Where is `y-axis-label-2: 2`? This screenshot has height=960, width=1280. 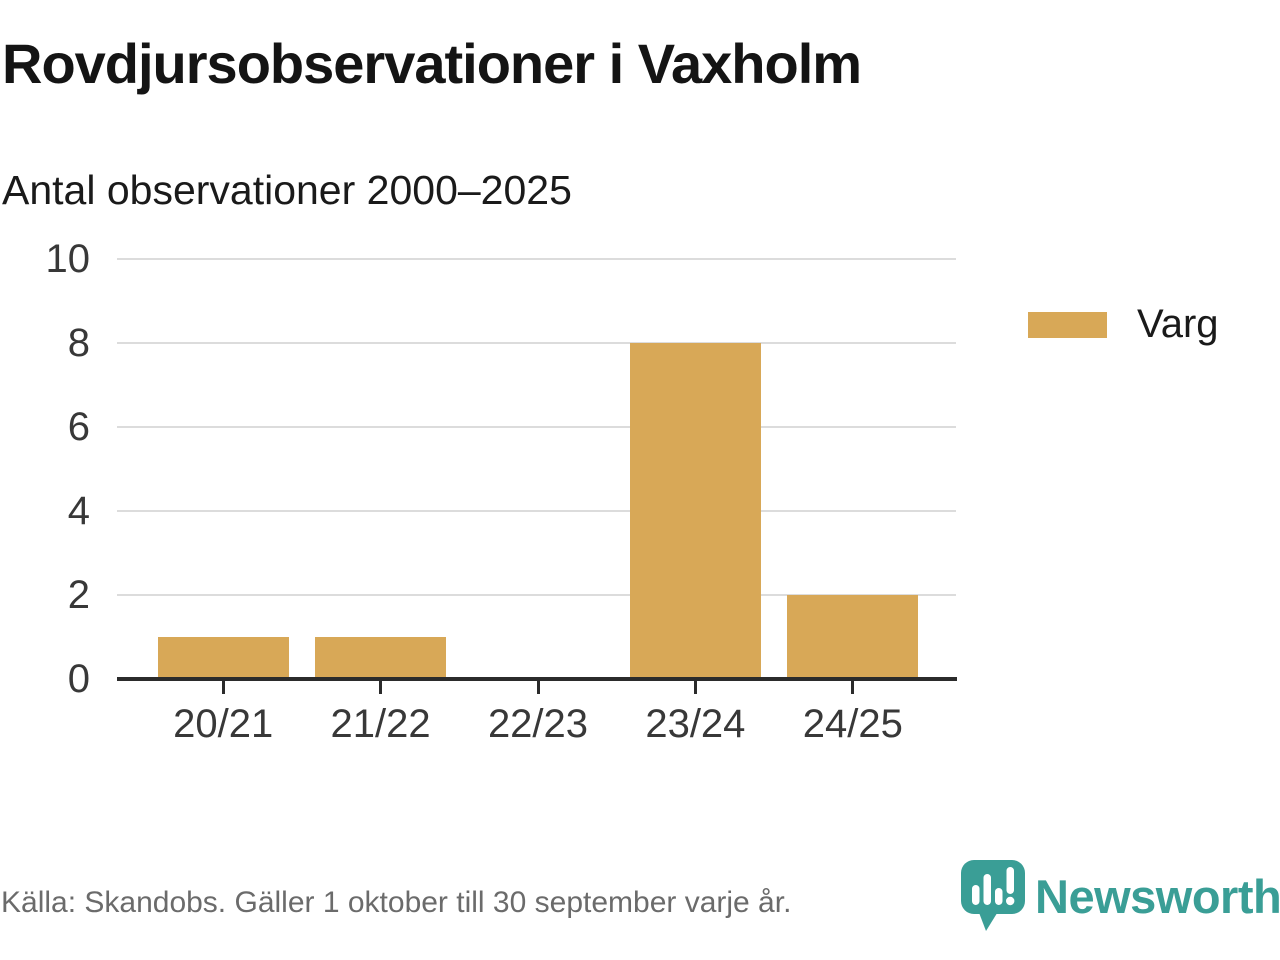 y-axis-label-2: 2 is located at coordinates (78, 595).